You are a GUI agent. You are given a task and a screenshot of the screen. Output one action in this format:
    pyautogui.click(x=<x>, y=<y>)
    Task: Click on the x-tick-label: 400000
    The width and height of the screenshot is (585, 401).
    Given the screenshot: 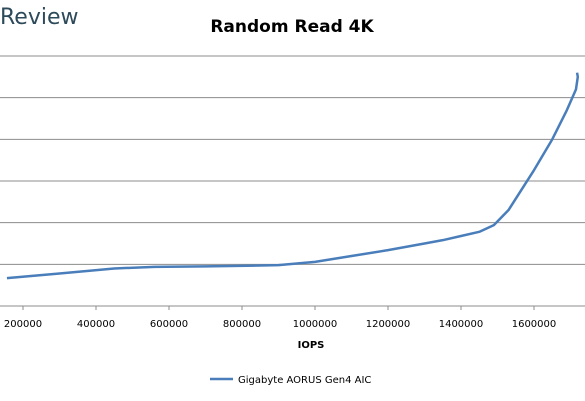 What is the action you would take?
    pyautogui.click(x=96, y=324)
    